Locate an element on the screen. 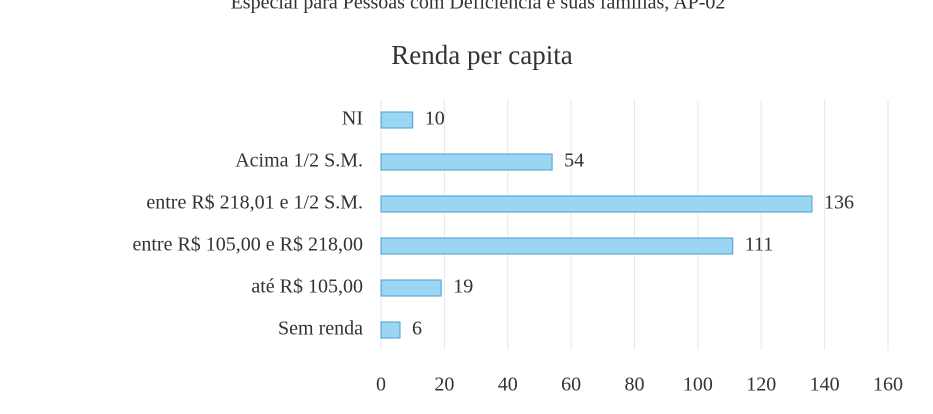 This screenshot has height=414, width=933. y-tick-label: Sem renda is located at coordinates (320, 329).